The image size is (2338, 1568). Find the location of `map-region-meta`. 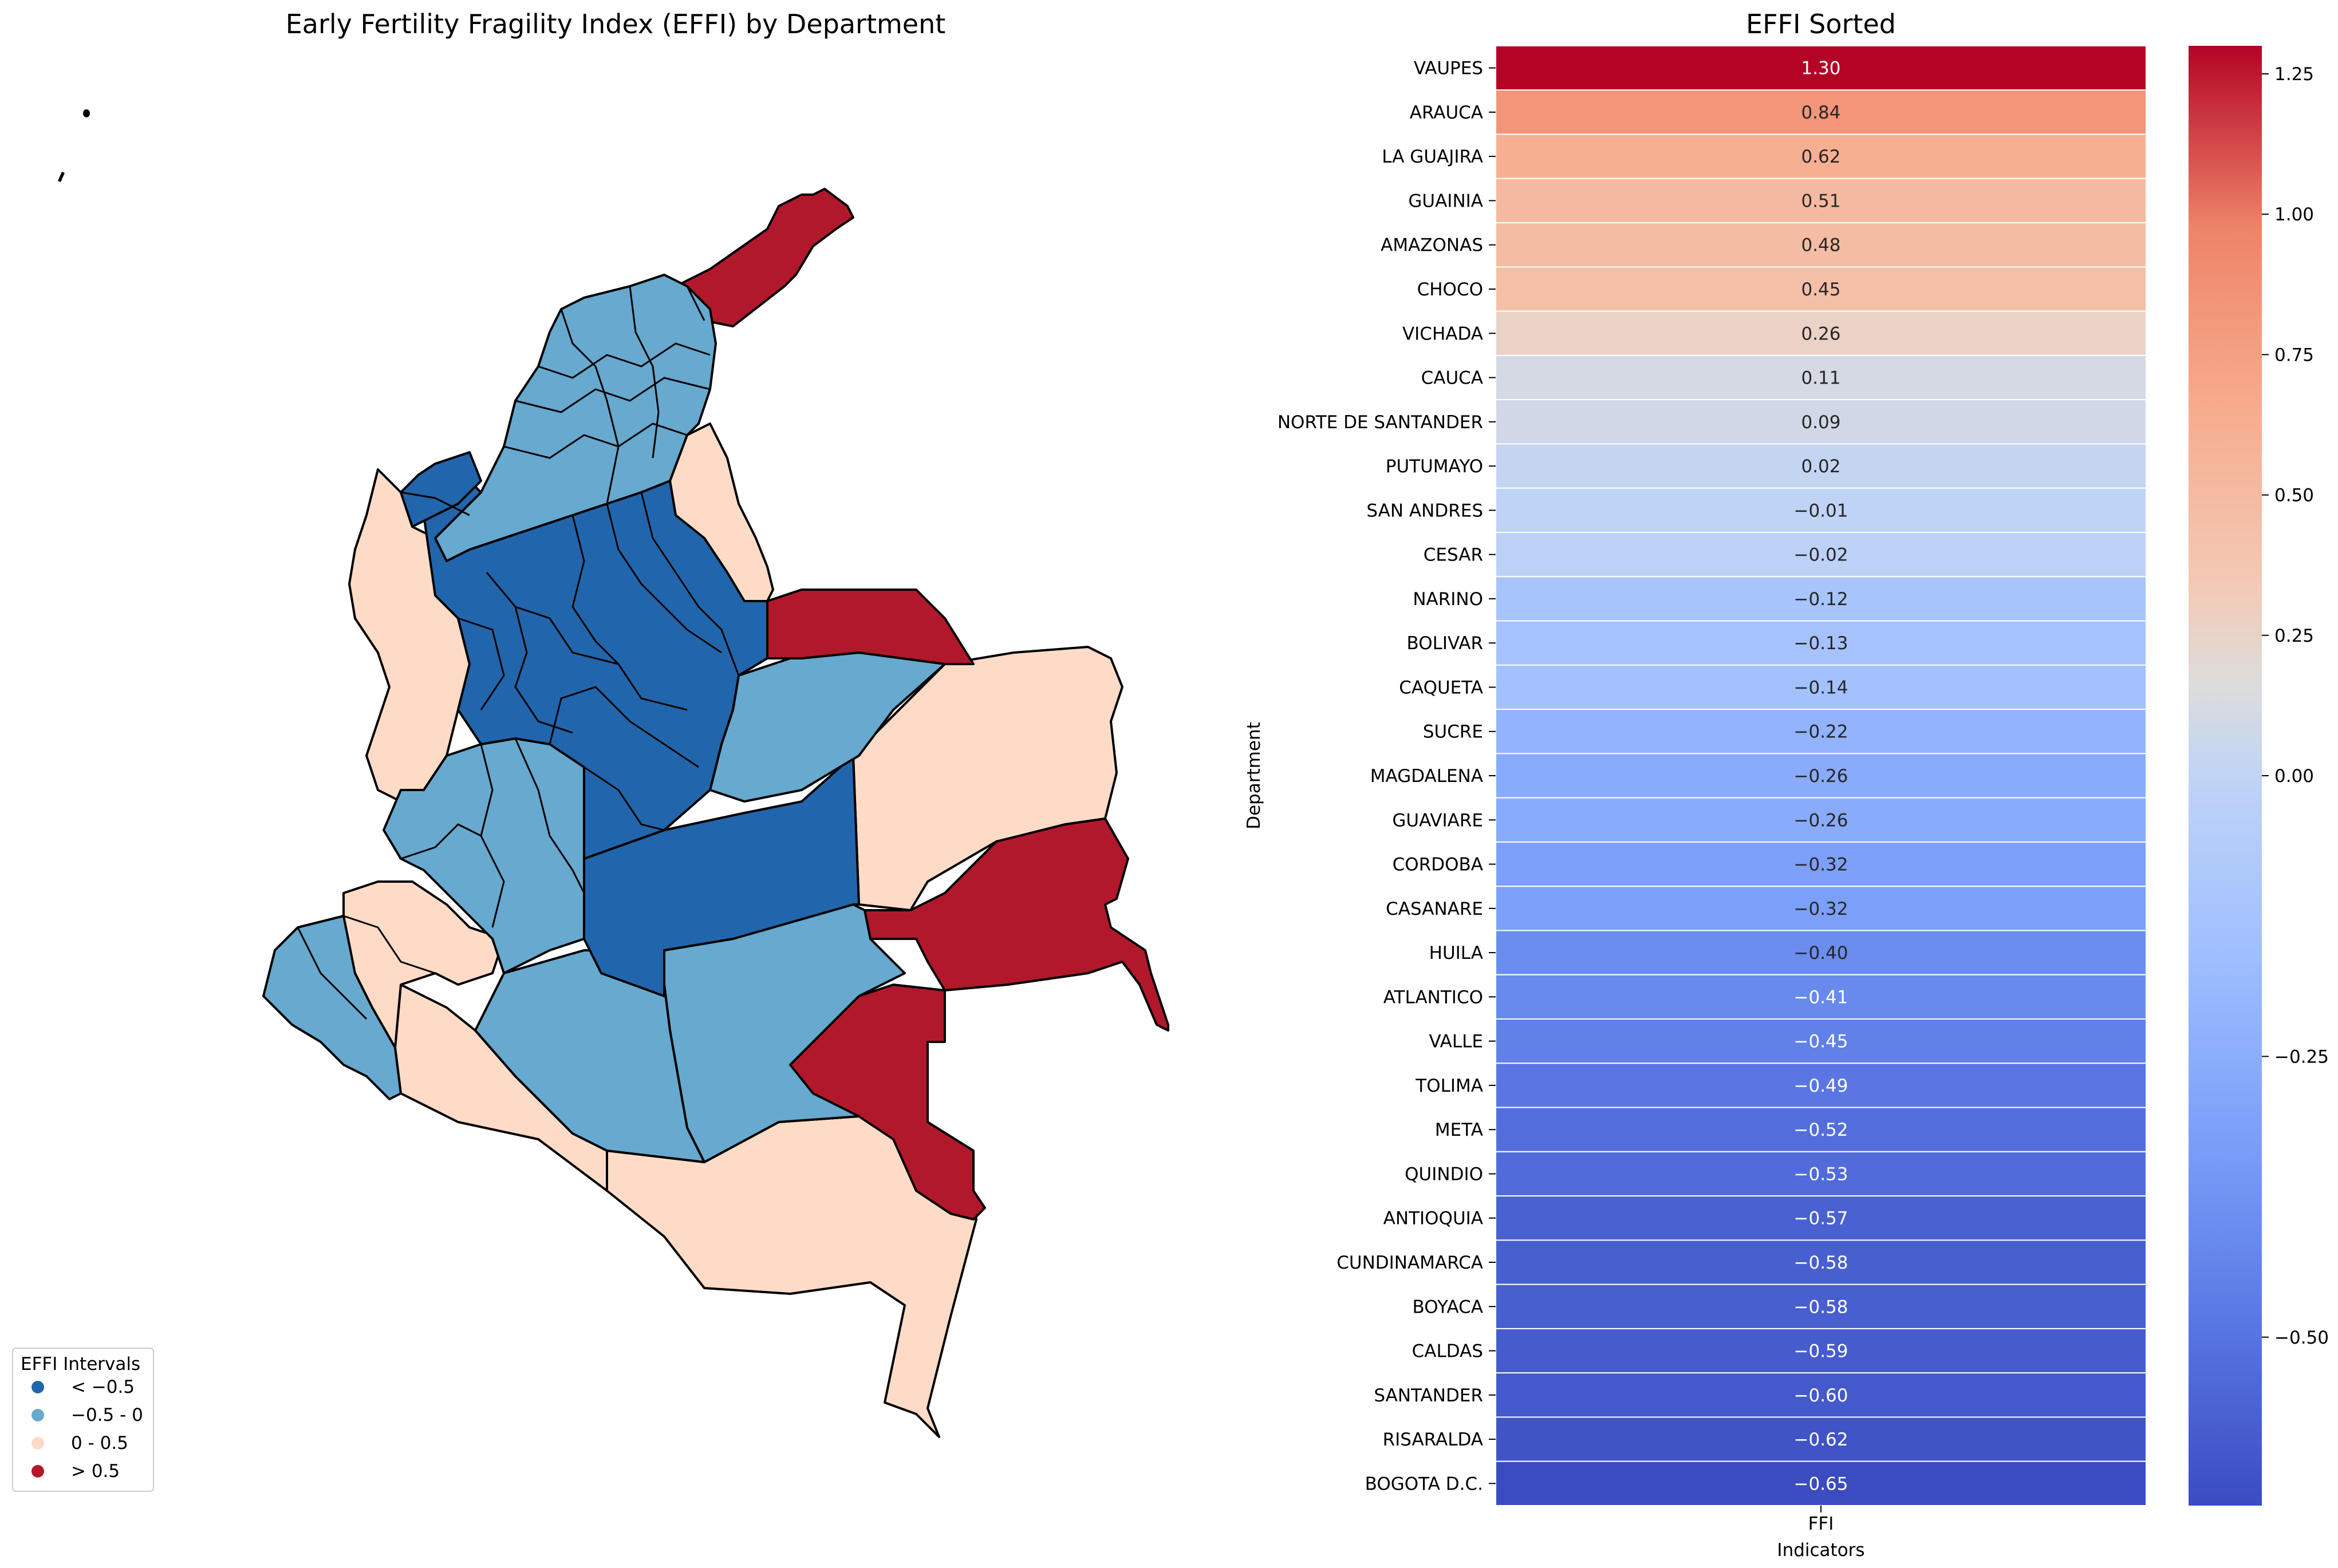

map-region-meta is located at coordinates (721, 876).